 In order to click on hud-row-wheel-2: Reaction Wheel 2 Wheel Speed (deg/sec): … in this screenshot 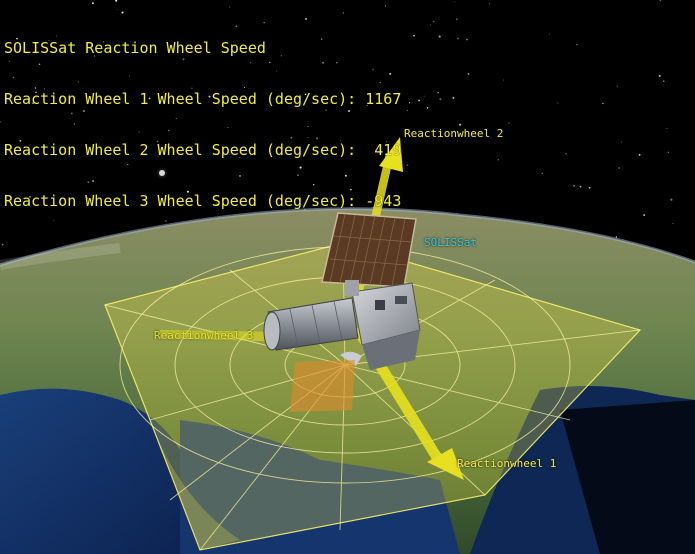, I will do `click(203, 150)`.